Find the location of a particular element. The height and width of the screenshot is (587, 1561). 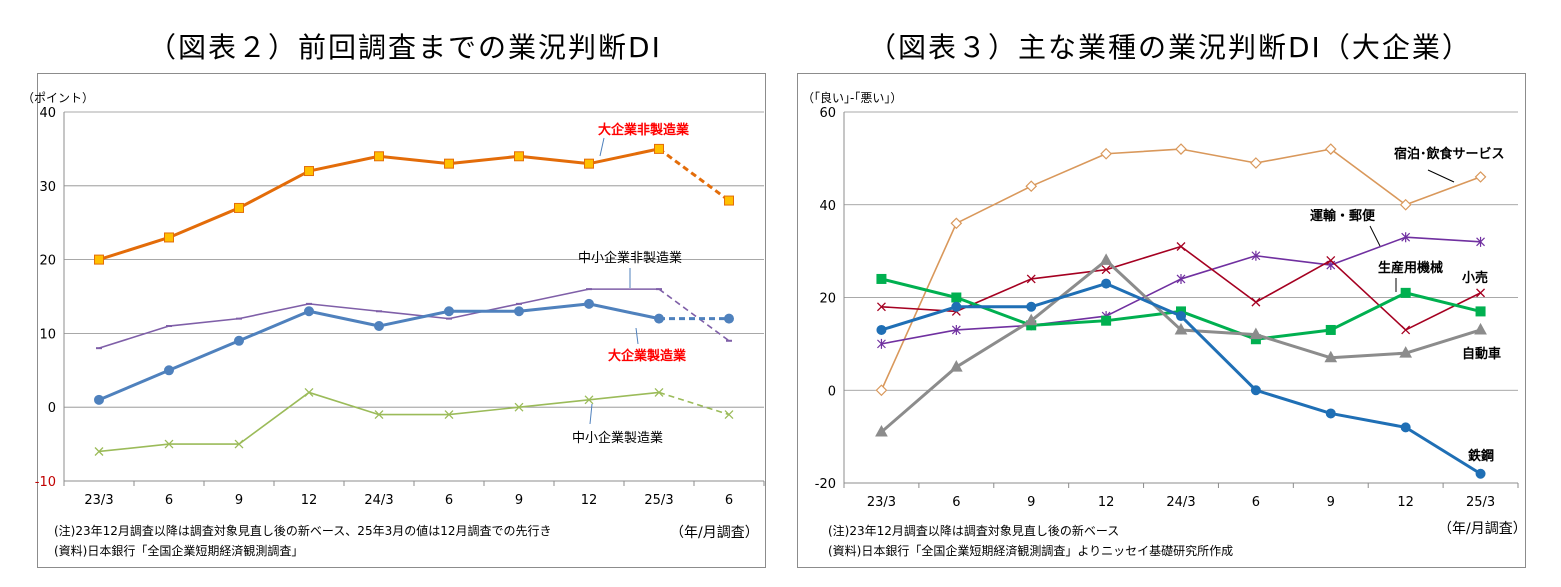

chart-1-series-0-label: 大企業非製造業 is located at coordinates (644, 130).